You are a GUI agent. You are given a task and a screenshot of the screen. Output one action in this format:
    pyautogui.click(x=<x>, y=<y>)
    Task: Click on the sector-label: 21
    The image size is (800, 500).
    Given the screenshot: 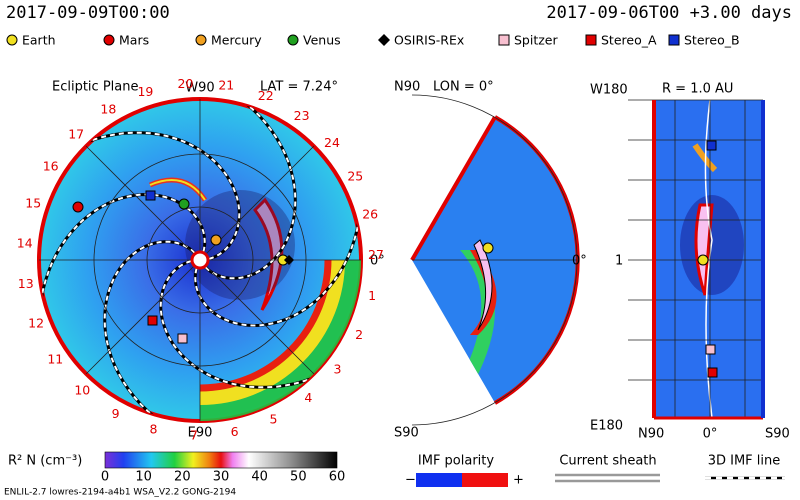 What is the action you would take?
    pyautogui.click(x=226, y=84)
    